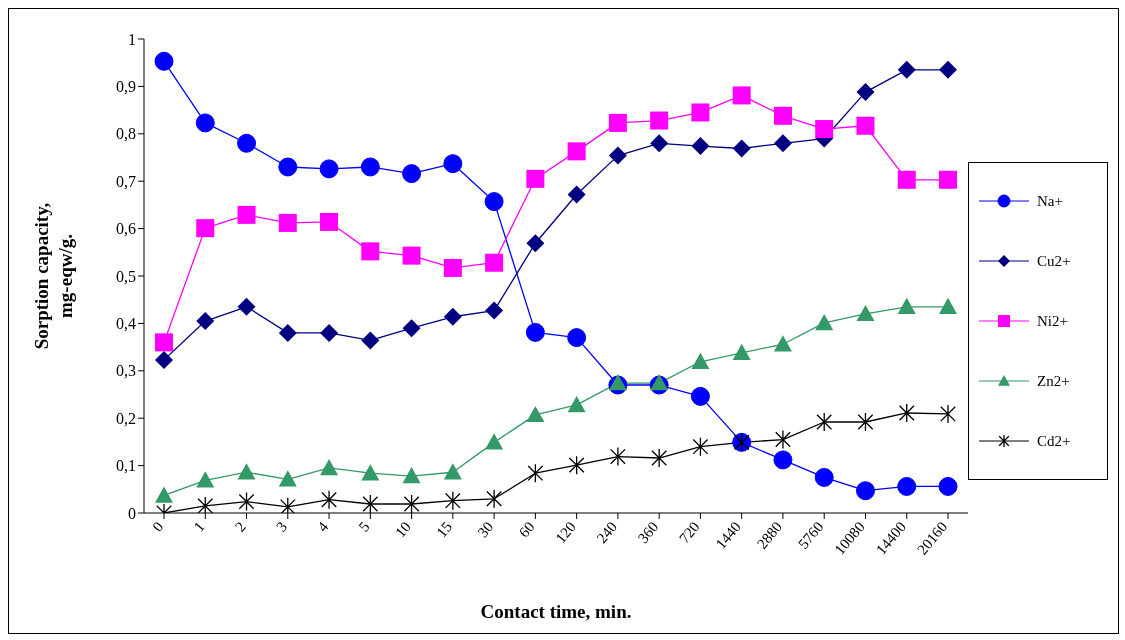 Image resolution: width=1125 pixels, height=640 pixels. What do you see at coordinates (323, 526) in the screenshot?
I see `x-tick-label: 4` at bounding box center [323, 526].